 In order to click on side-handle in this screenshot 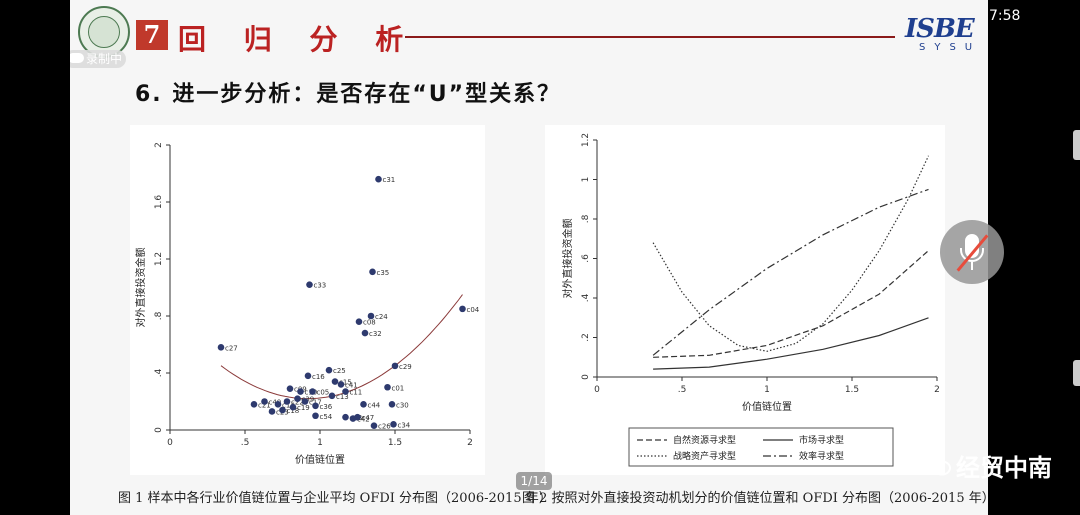, I will do `click(1076, 145)`.